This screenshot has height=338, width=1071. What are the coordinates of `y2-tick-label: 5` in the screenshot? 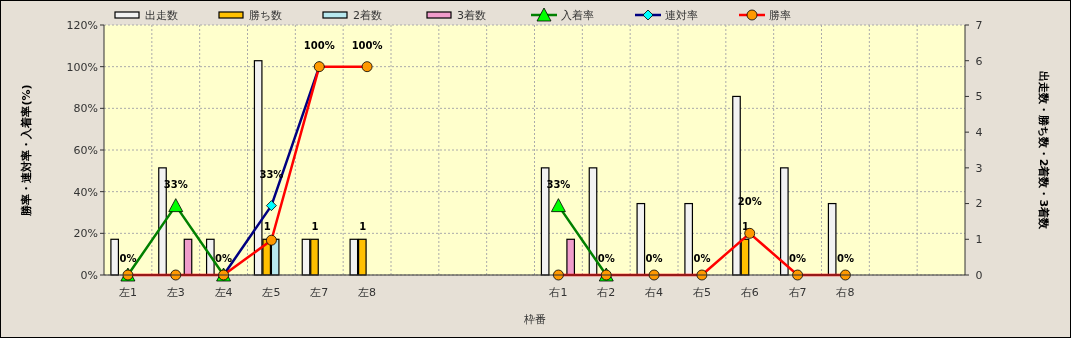 It's located at (979, 97).